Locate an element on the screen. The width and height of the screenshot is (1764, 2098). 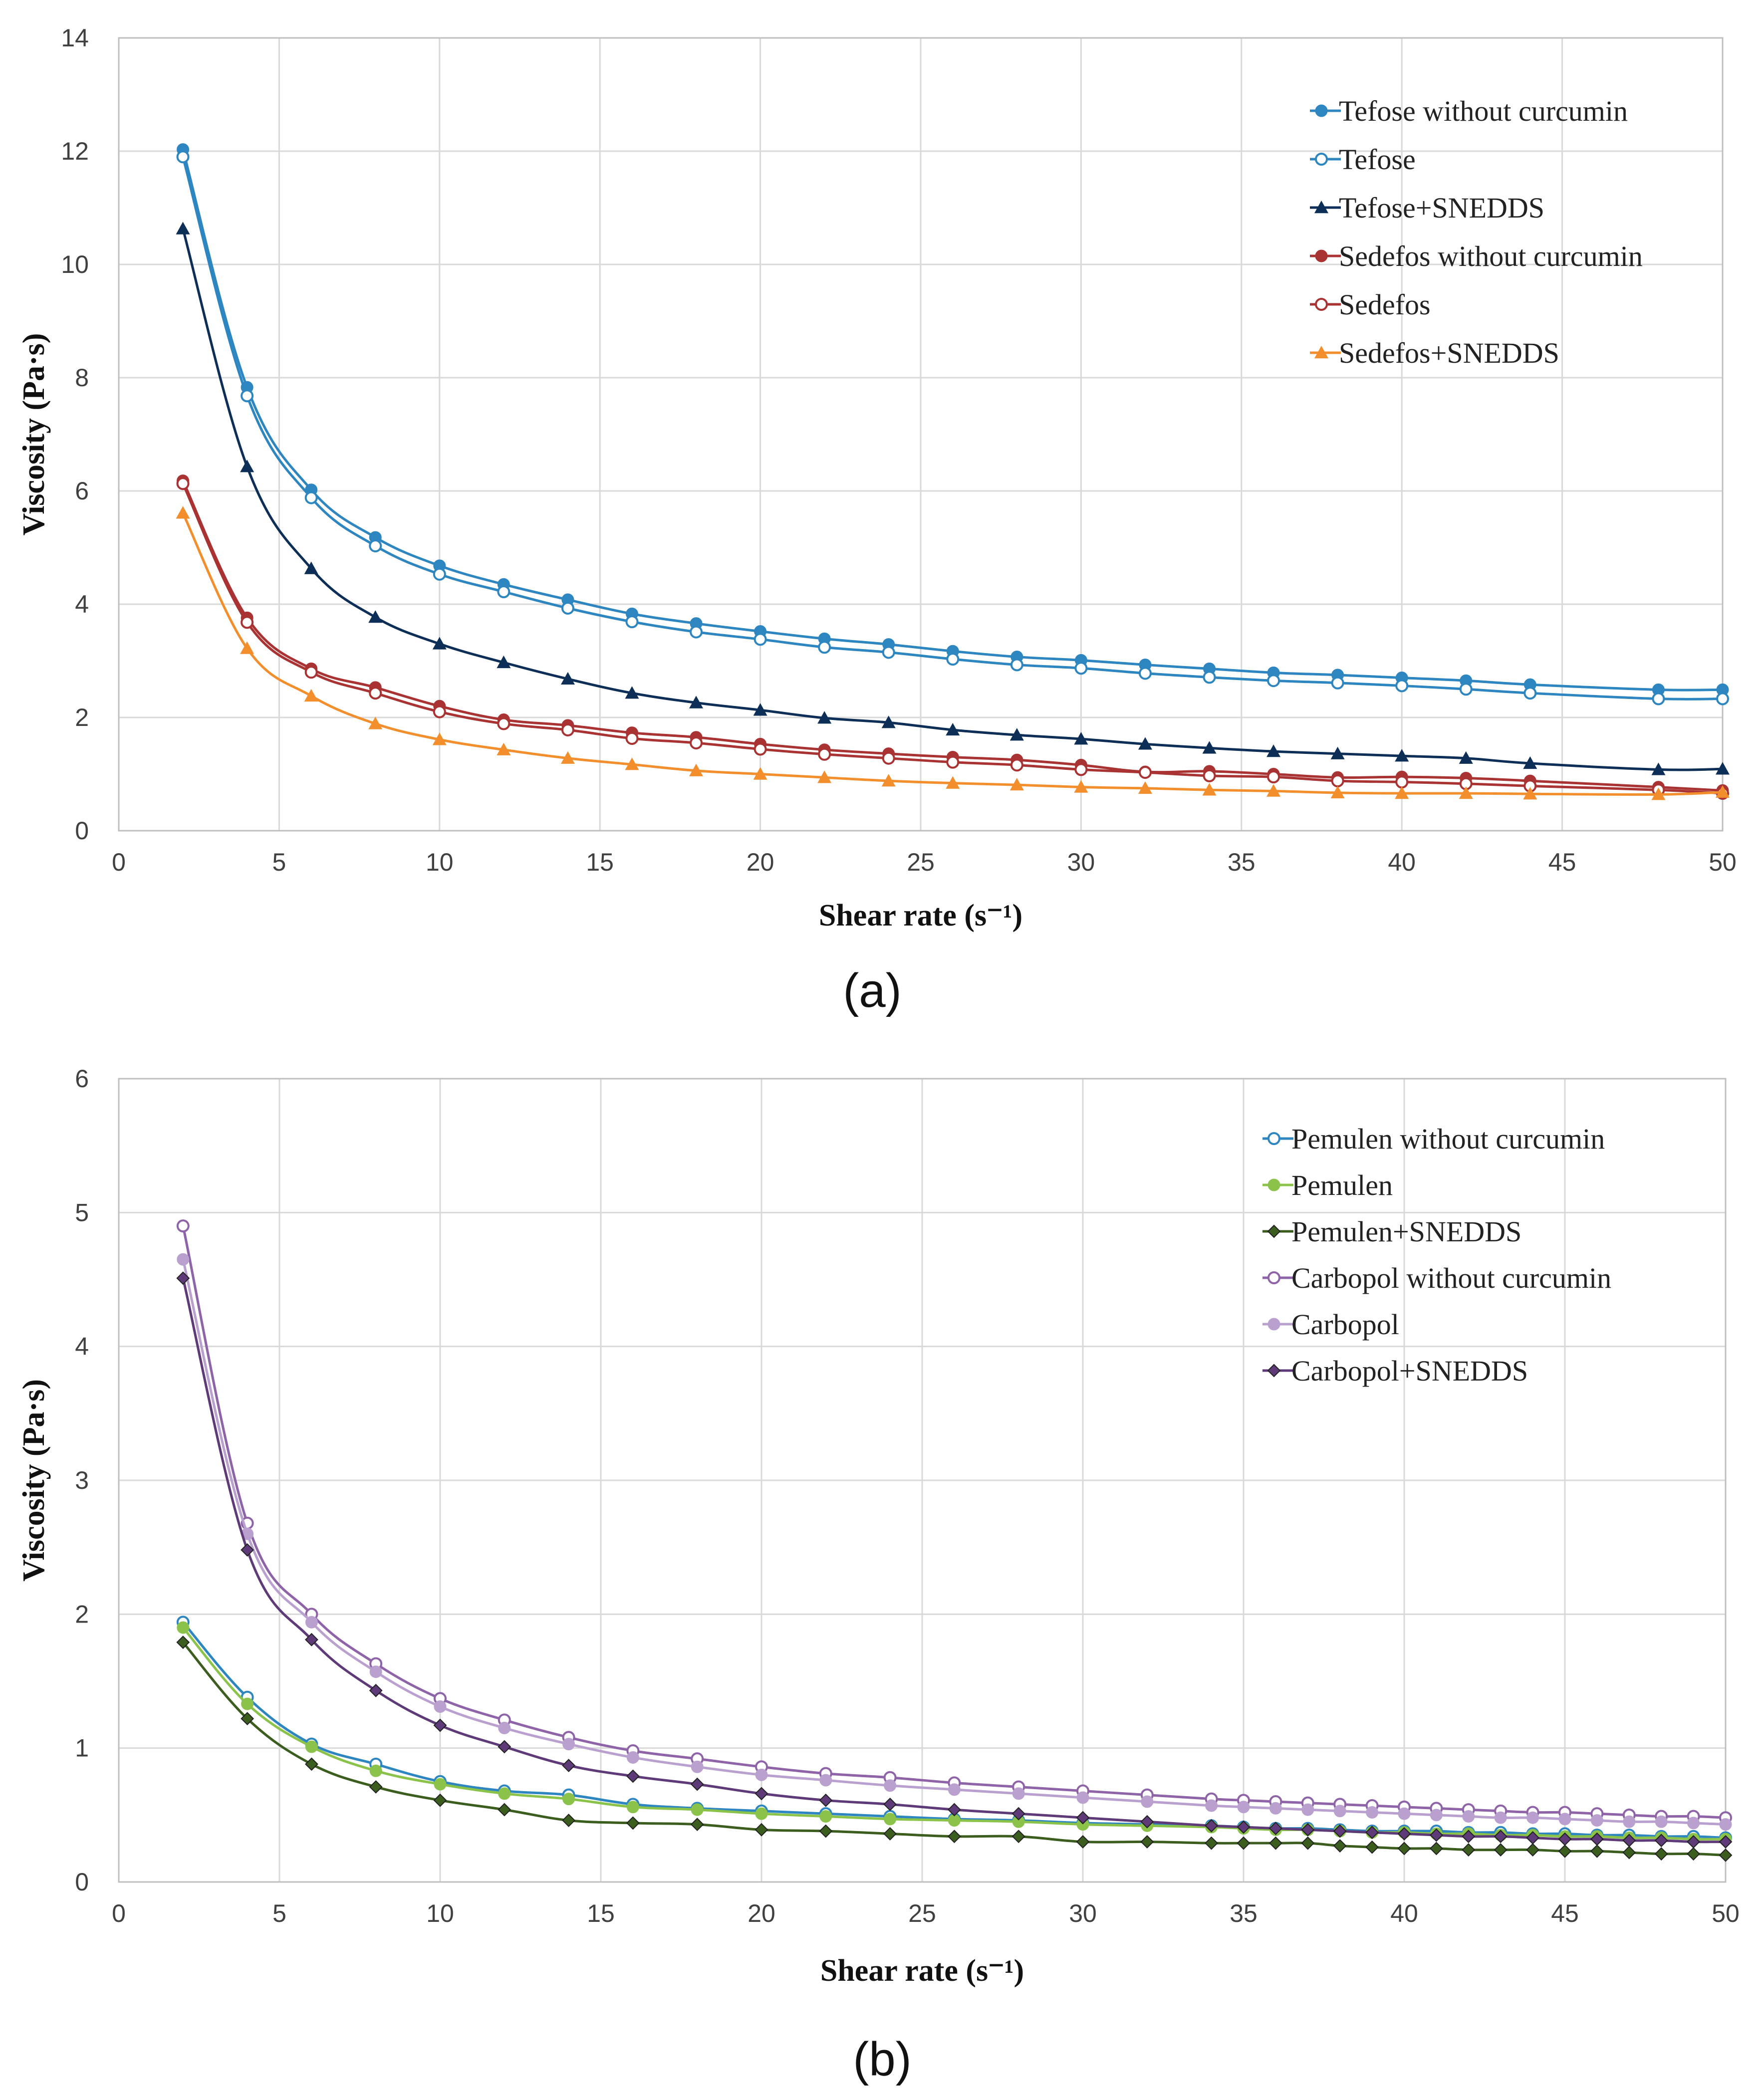
legend-entry: Carbopol without curcumin is located at coordinates (1436, 1278).